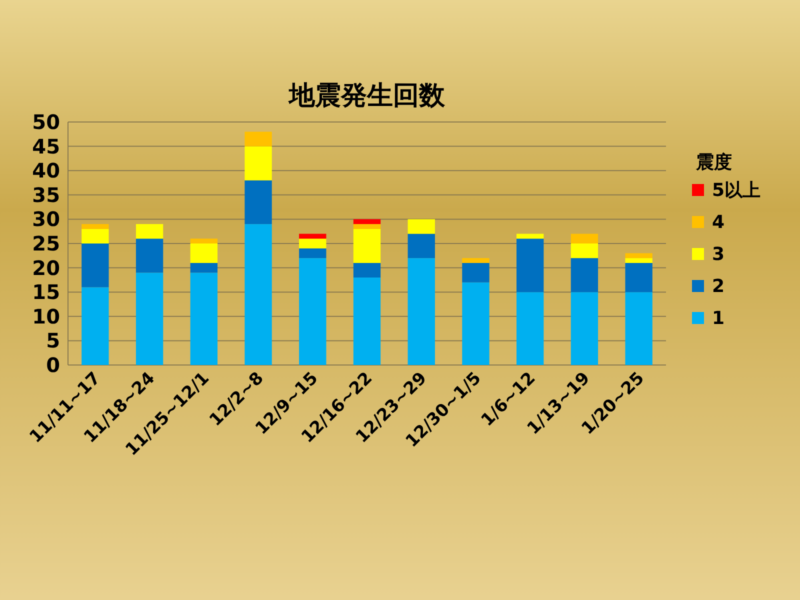  What do you see at coordinates (736, 190) in the screenshot?
I see `legend-label: 5以上` at bounding box center [736, 190].